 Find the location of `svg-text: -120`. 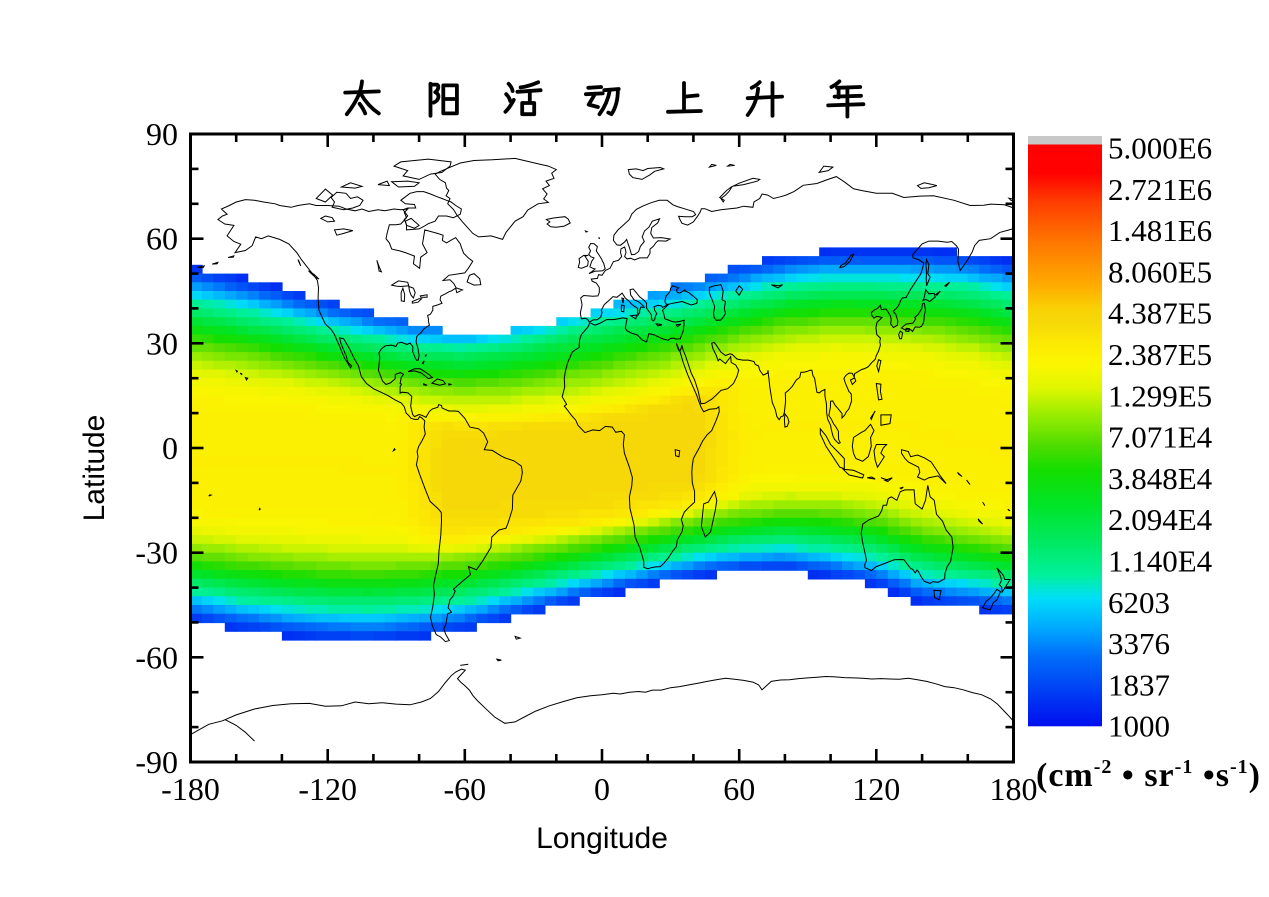

svg-text: -120 is located at coordinates (327, 789).